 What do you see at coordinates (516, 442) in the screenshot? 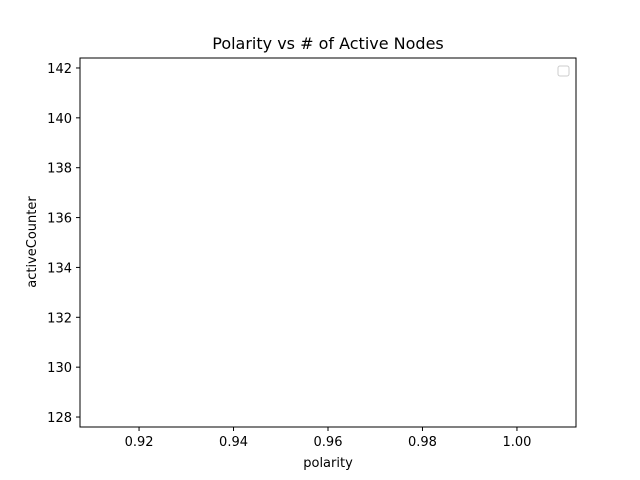
I see `x-tick-label: 1.00` at bounding box center [516, 442].